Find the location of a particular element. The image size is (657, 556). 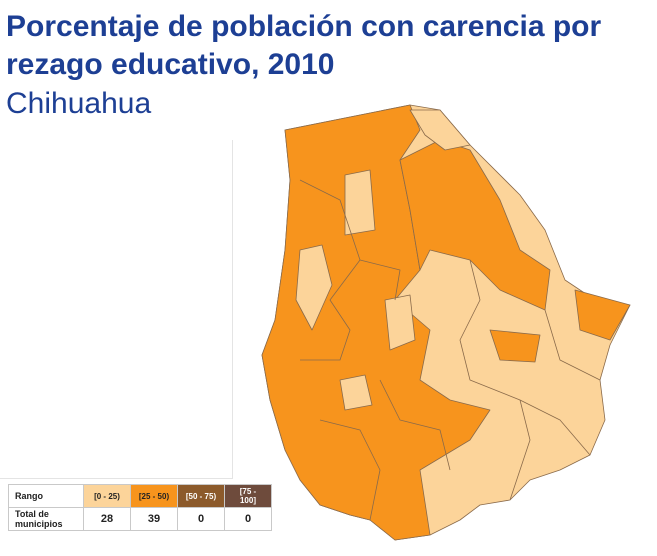

legend-header: Rango is located at coordinates (46, 496).